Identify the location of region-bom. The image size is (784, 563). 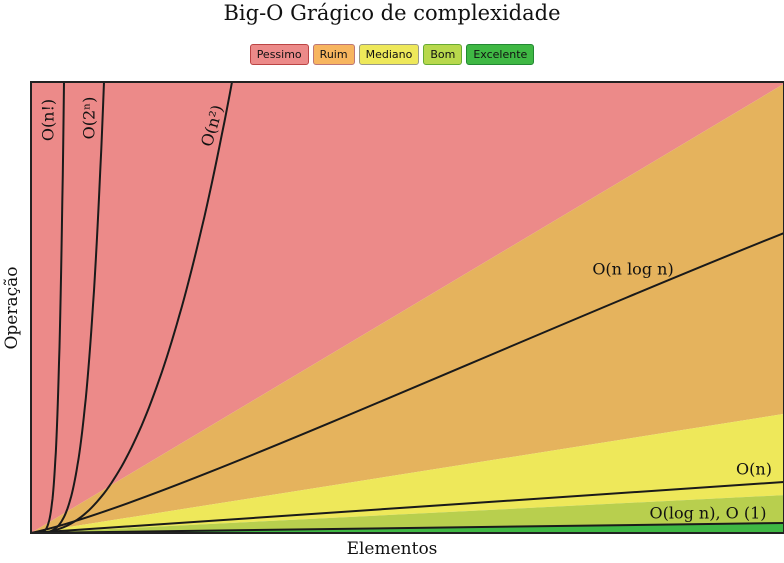
(407, 514).